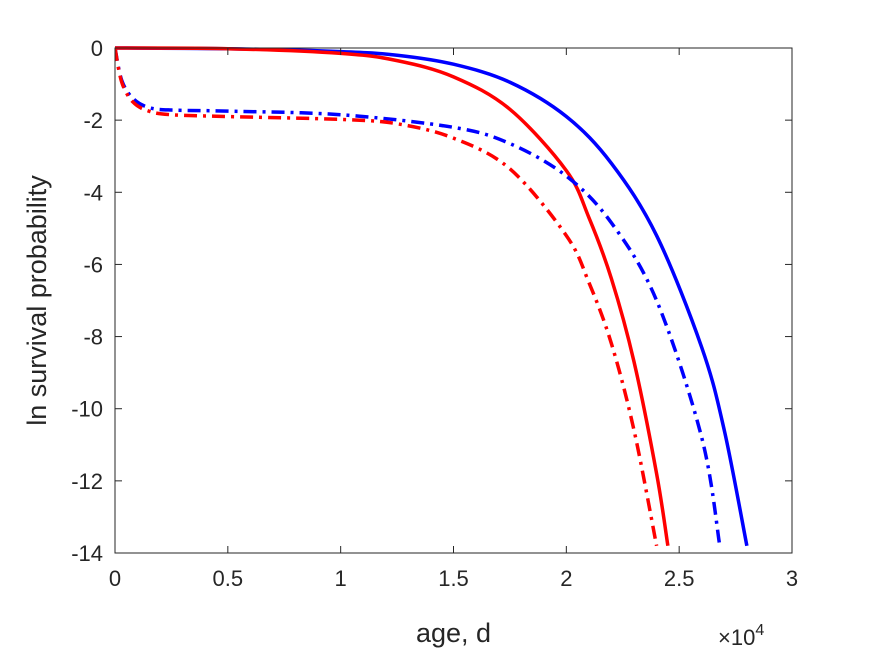  I want to click on x-tick-label: 2, so click(566, 578).